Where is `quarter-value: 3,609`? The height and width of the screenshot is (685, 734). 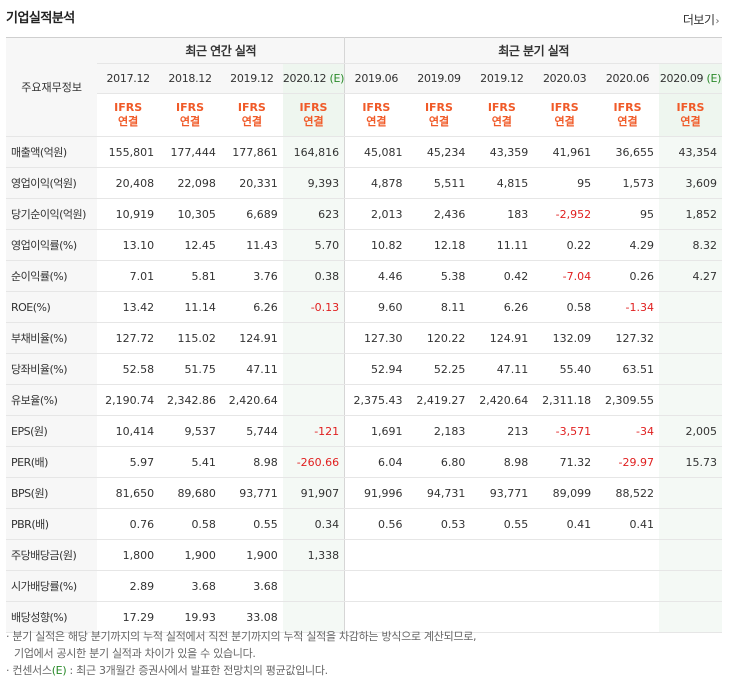
quarter-value: 3,609 is located at coordinates (690, 183).